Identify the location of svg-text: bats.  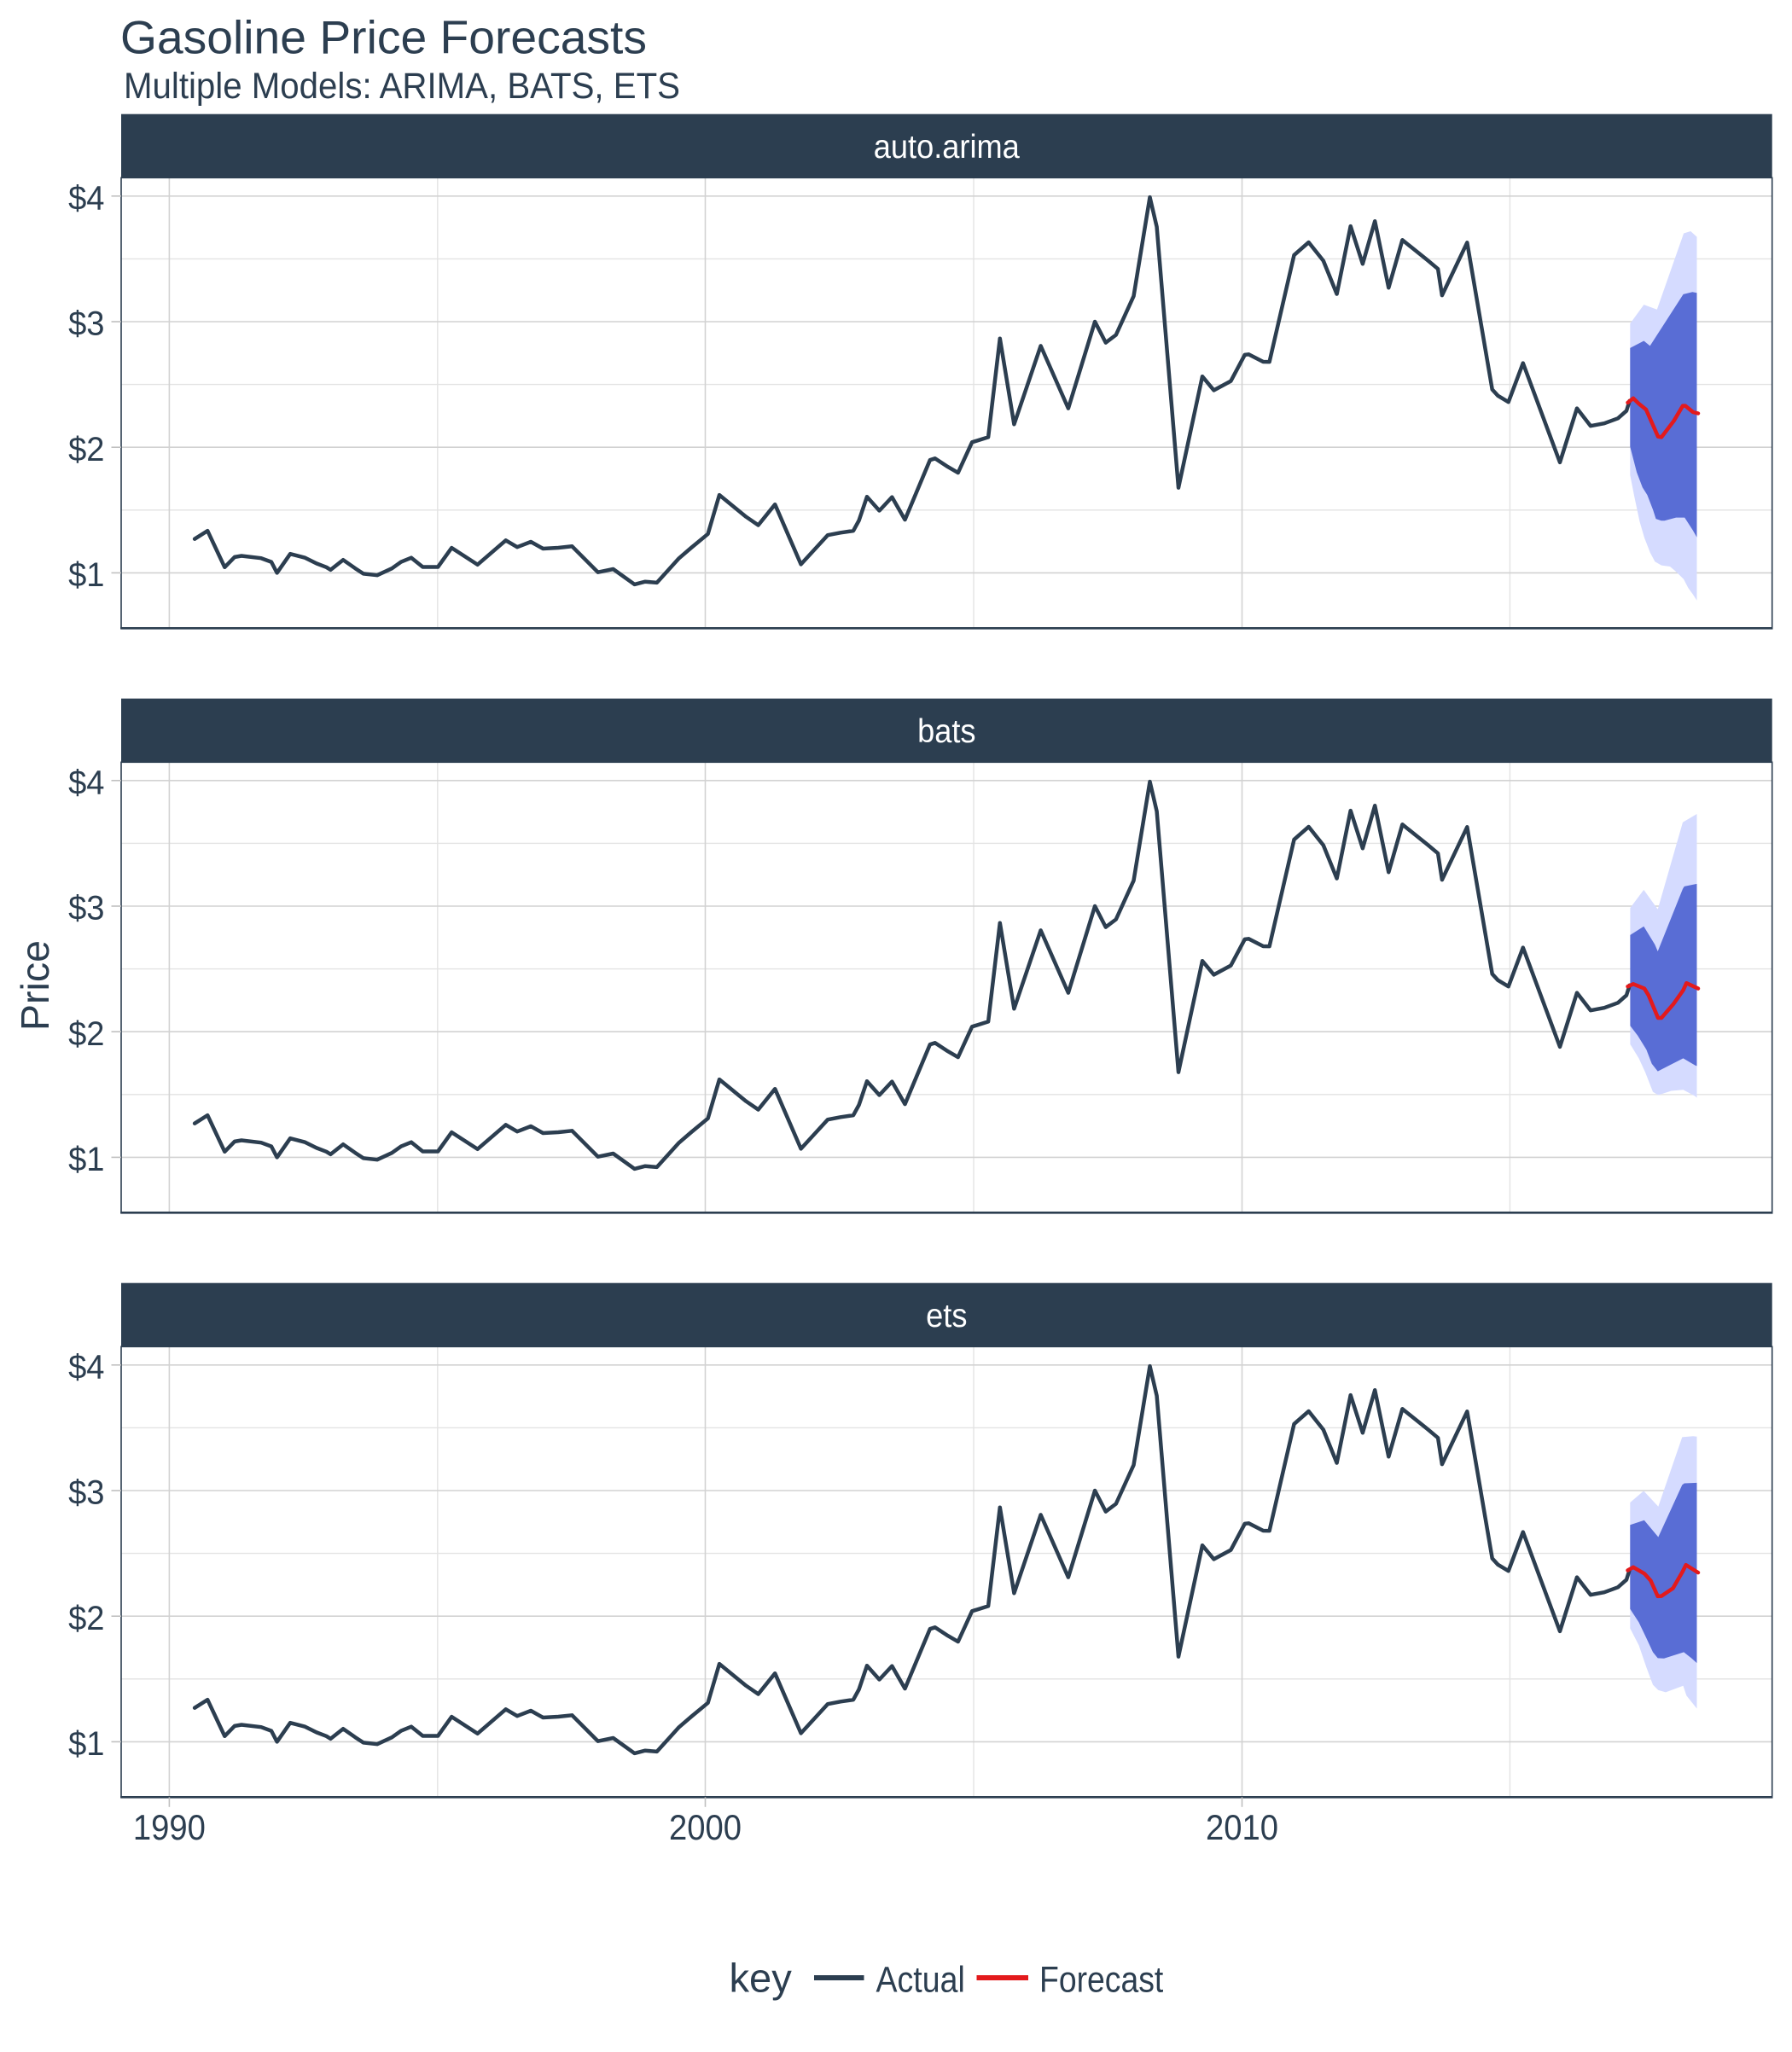
(946, 731).